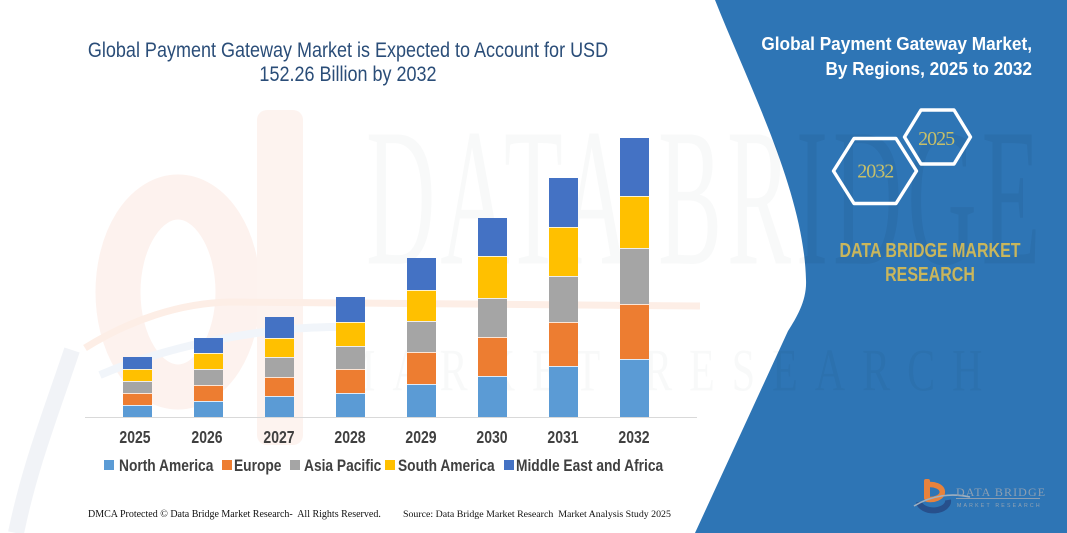 The image size is (1067, 533). What do you see at coordinates (999, 506) in the screenshot?
I see `svg-text: MARKET RESEARCH` at bounding box center [999, 506].